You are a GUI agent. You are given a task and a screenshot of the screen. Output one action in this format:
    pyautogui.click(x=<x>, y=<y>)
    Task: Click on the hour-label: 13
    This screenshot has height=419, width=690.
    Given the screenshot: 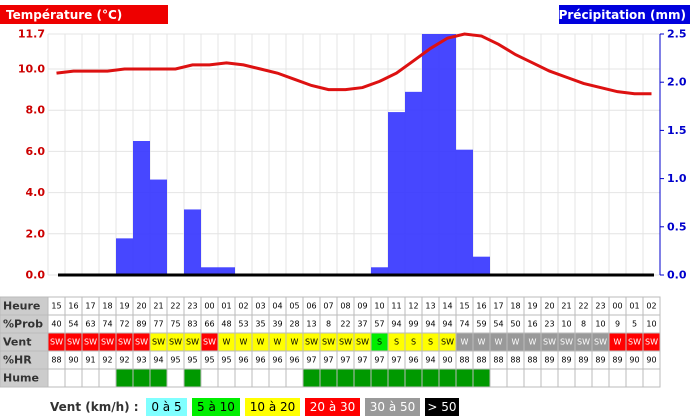 What is the action you would take?
    pyautogui.click(x=430, y=306)
    